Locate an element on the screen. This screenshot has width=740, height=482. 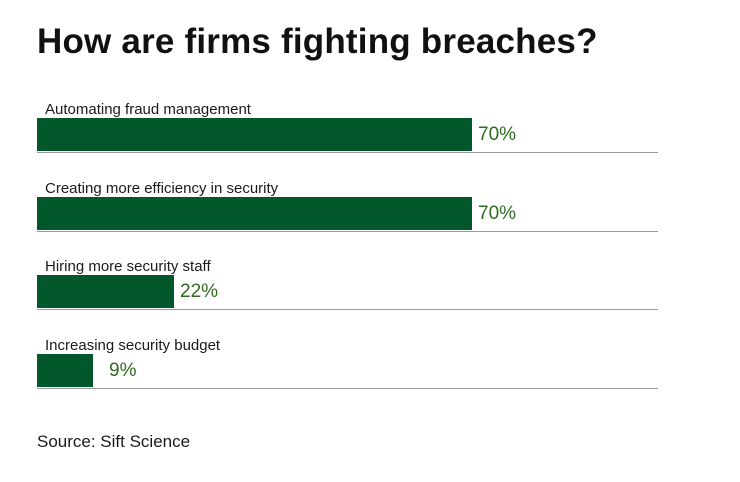
category-label: Creating more efficiency in security is located at coordinates (162, 188).